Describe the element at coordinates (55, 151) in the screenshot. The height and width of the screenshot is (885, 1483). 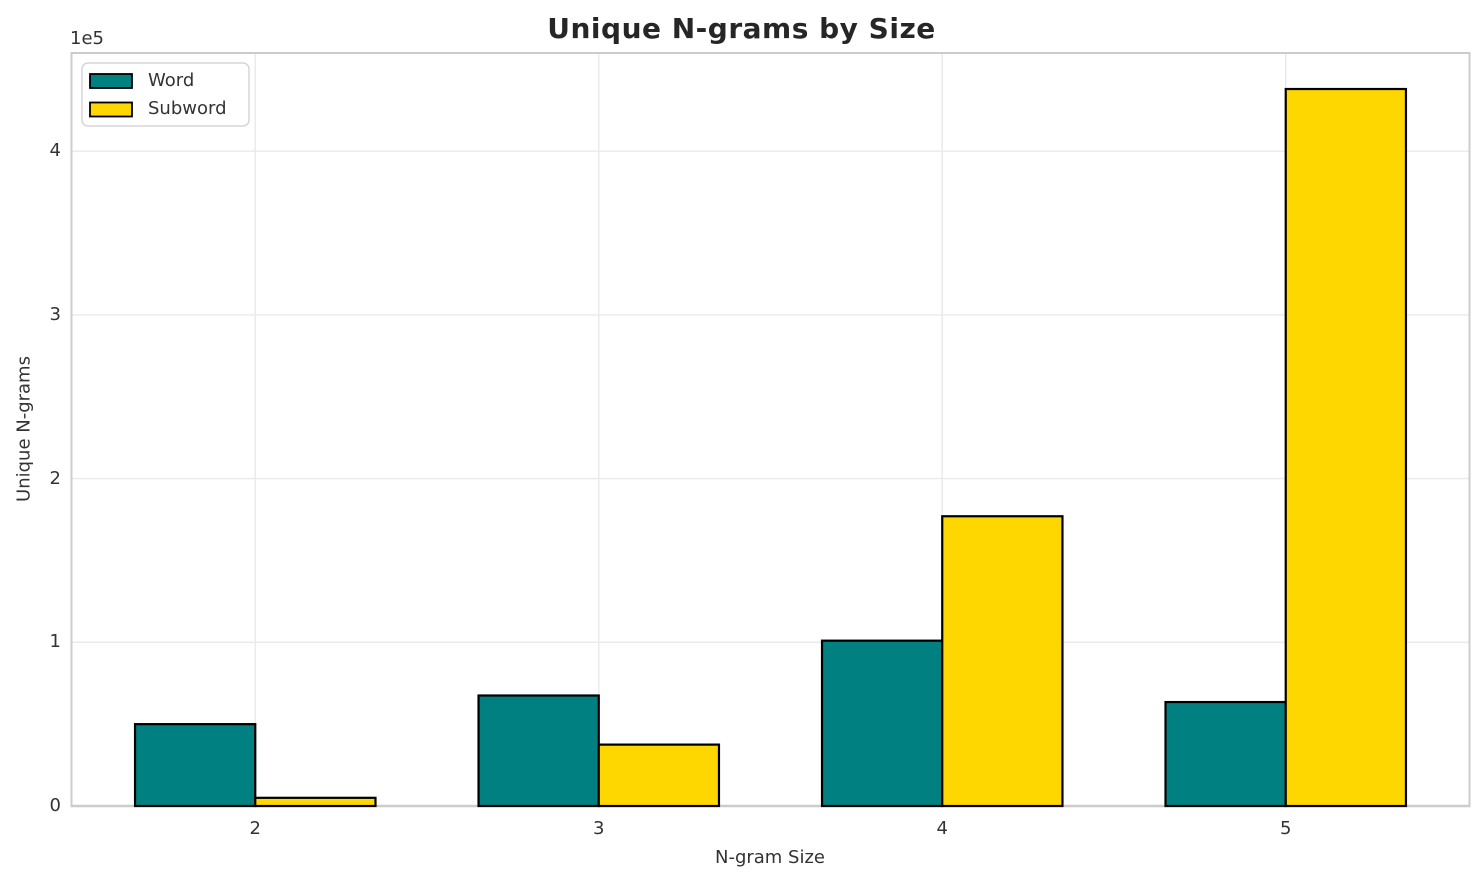
I see `y-tick-label-4: 4` at that location.